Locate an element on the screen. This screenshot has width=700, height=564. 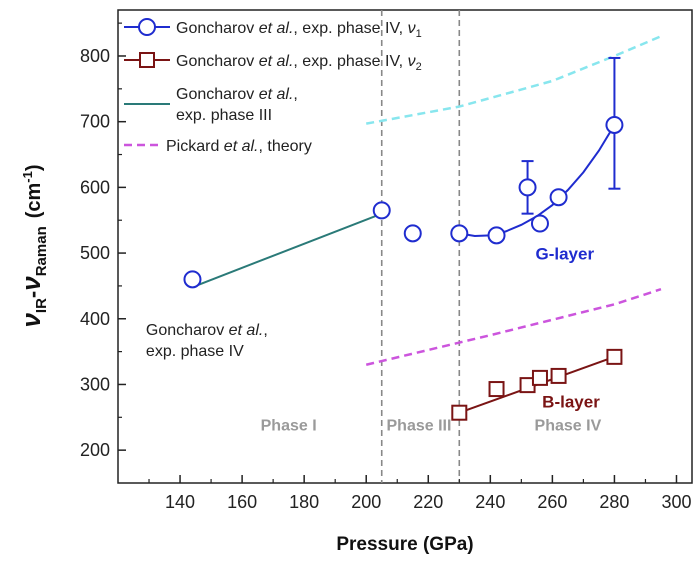
layer-annotation: G-layer is located at coordinates (564, 254).